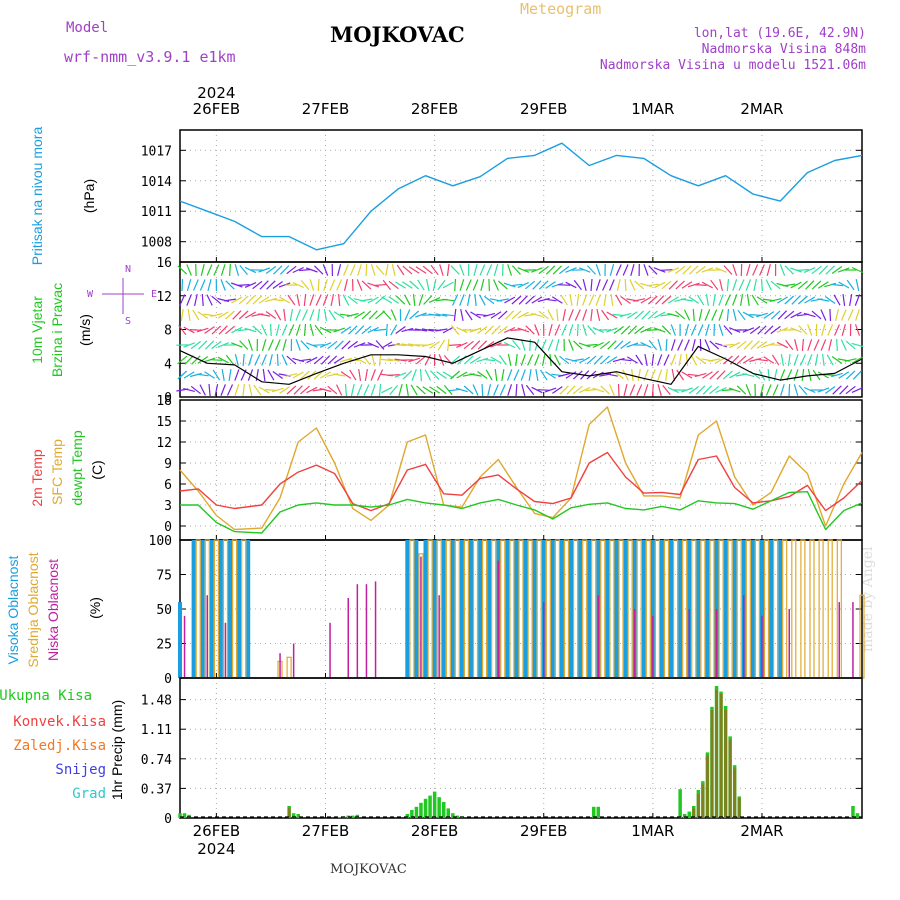 Image resolution: width=900 pixels, height=900 pixels. I want to click on altitude-label: Nadmorska Visina 848m, so click(783, 49).